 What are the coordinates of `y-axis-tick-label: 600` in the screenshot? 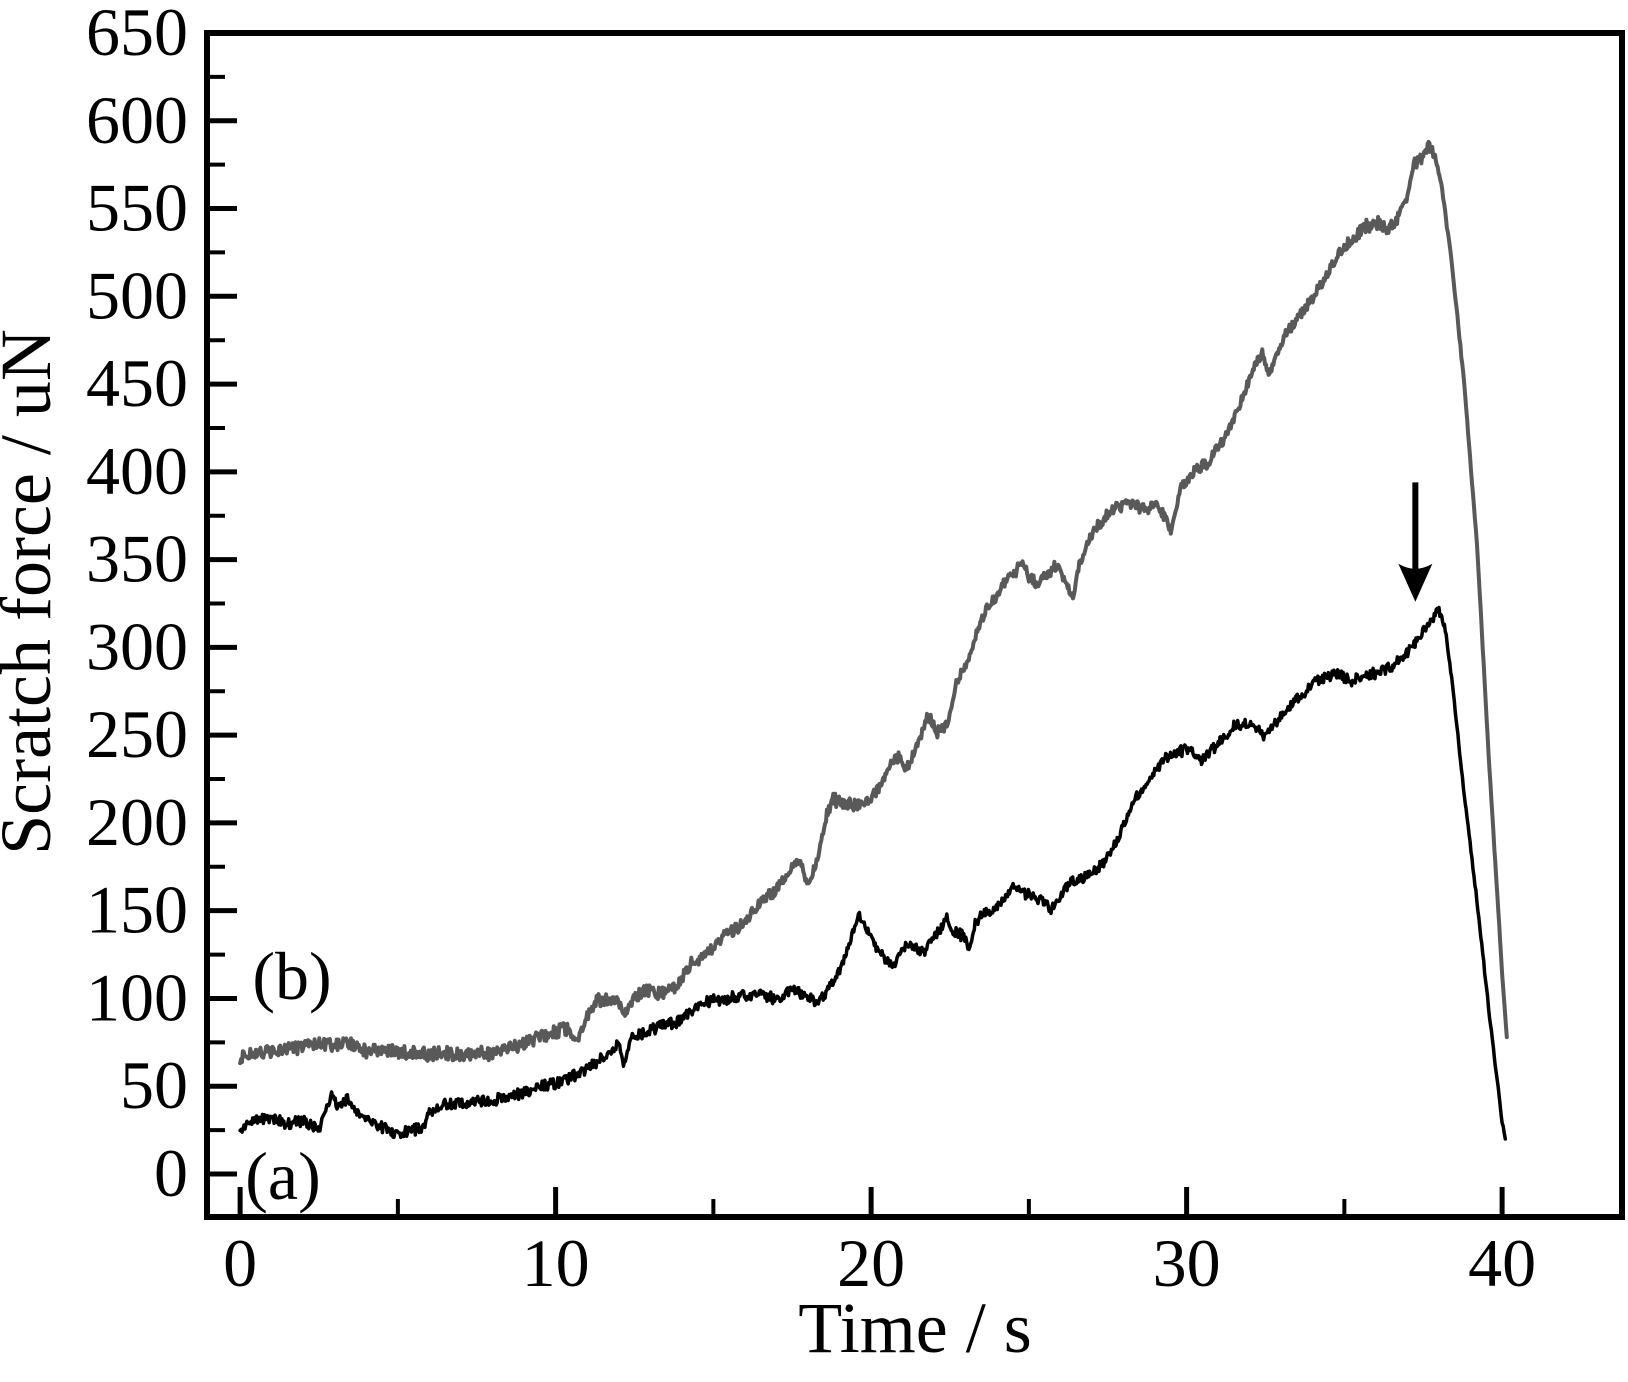 It's located at (137, 120).